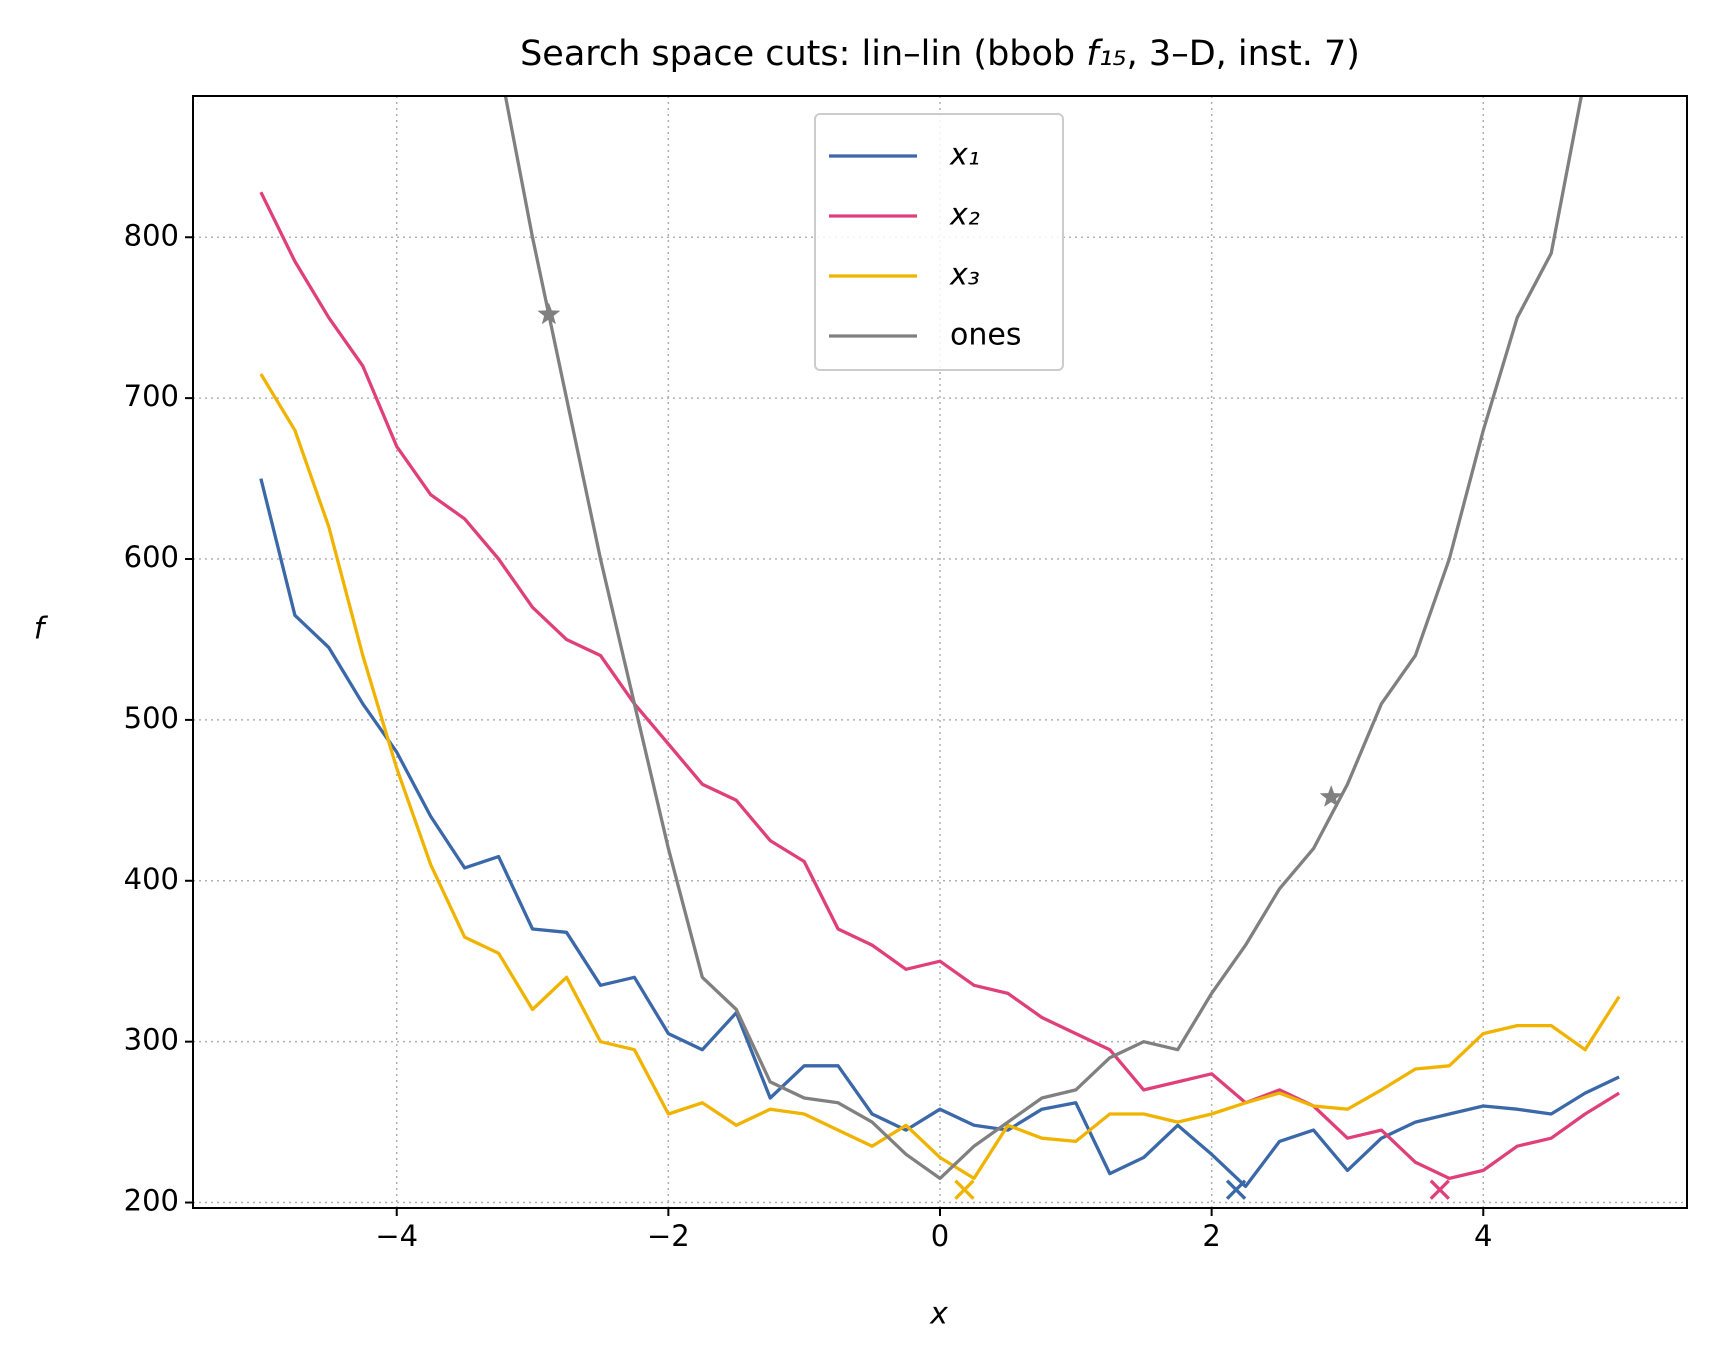 This screenshot has height=1359, width=1709. I want to click on y-tick-label: 300, so click(151, 1040).